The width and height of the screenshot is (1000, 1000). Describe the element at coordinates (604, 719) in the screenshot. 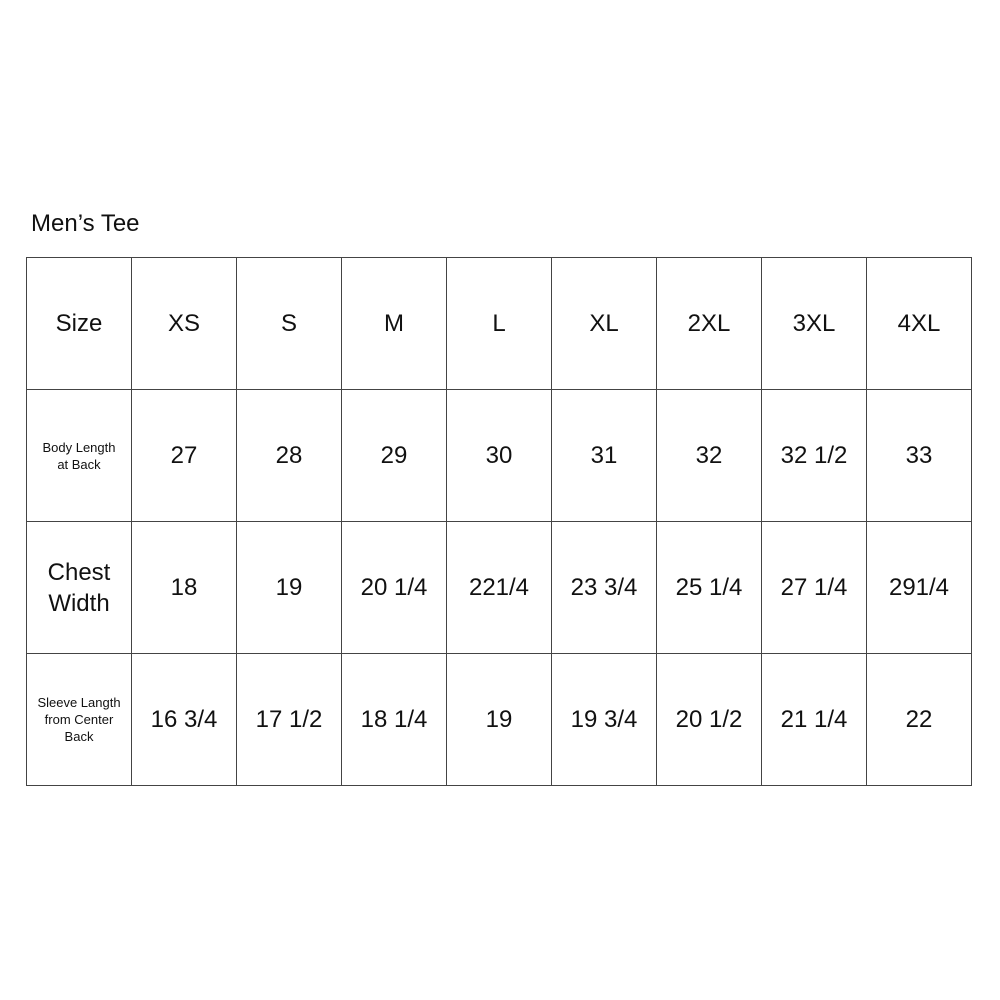

I see `table-cell: 19 3/4` at that location.